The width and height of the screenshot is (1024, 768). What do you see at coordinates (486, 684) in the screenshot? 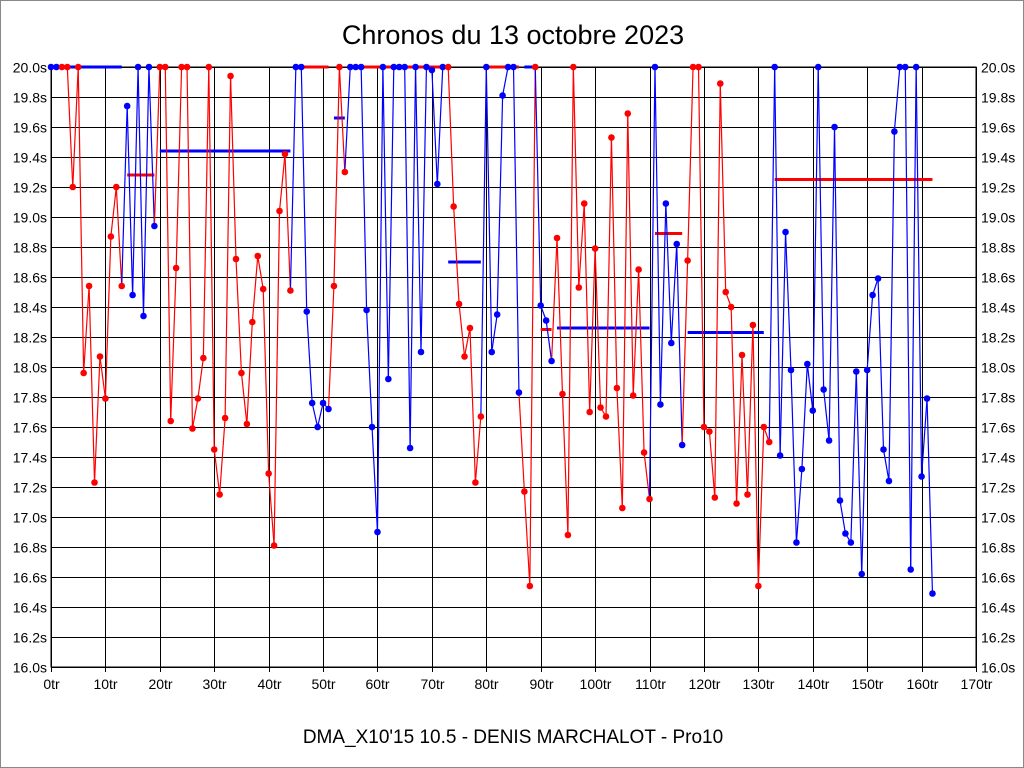
I see `x-tick-label: 80tr` at bounding box center [486, 684].